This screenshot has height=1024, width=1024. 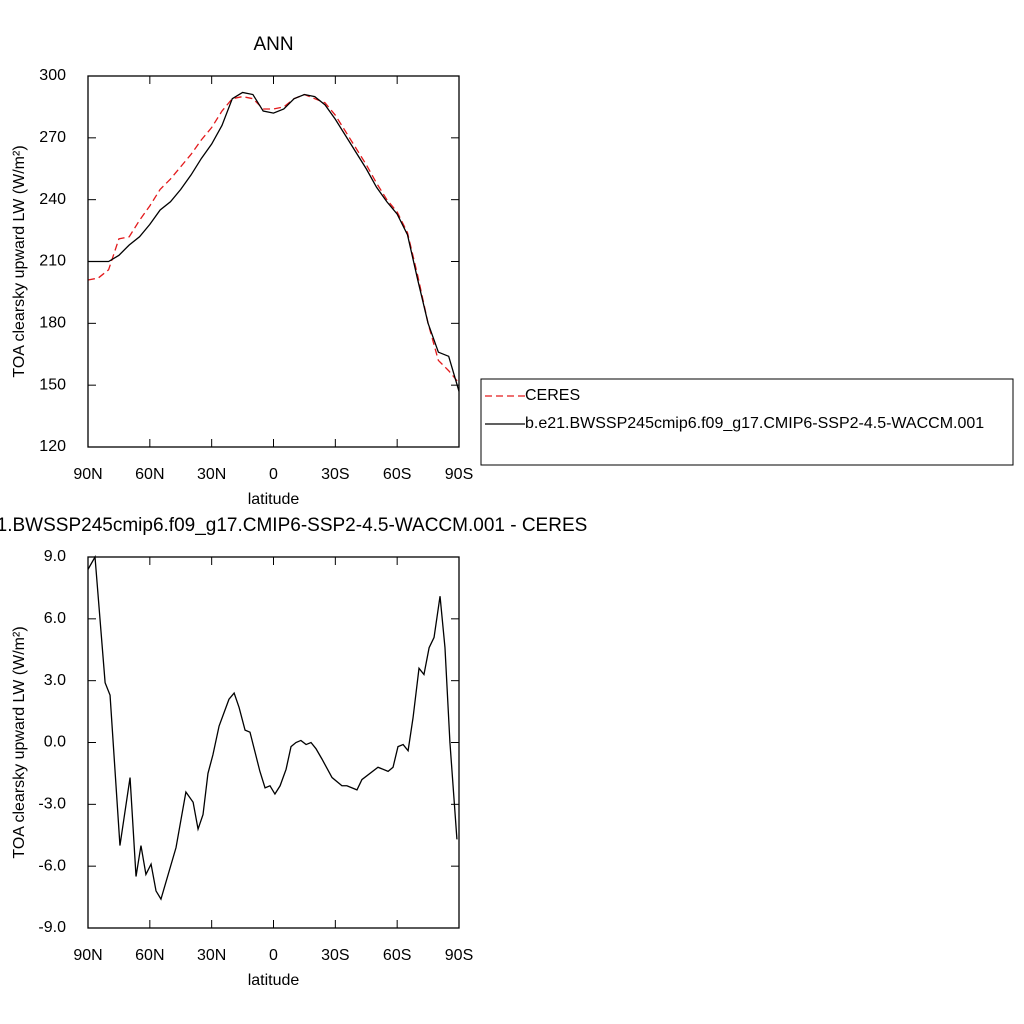 What do you see at coordinates (52, 75) in the screenshot?
I see `y-tick-label: 300` at bounding box center [52, 75].